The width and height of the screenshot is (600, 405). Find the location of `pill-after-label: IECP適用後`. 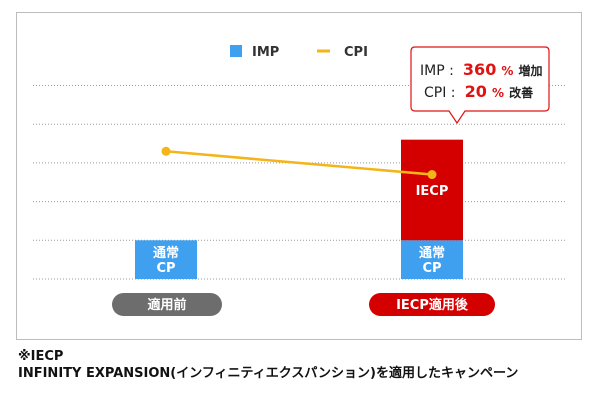

pill-after-label: IECP適用後 is located at coordinates (432, 305).